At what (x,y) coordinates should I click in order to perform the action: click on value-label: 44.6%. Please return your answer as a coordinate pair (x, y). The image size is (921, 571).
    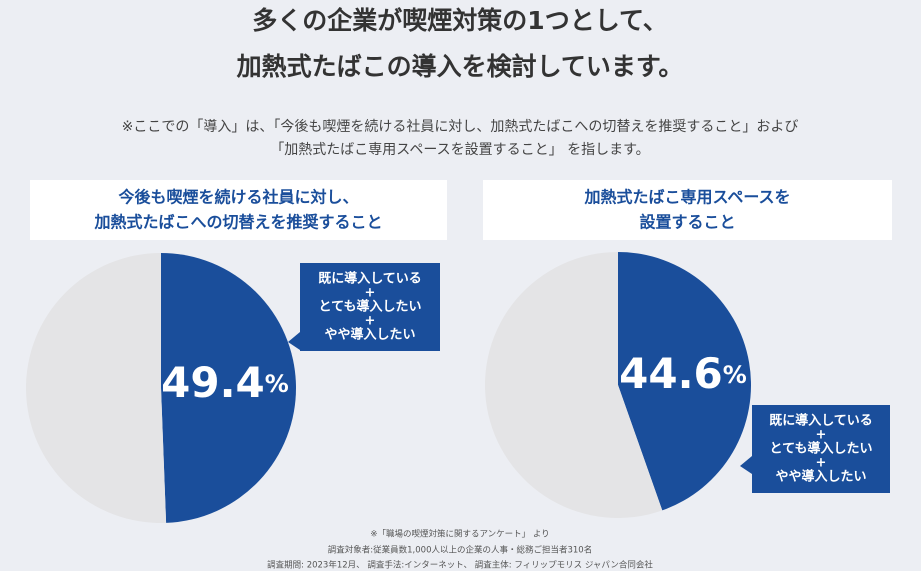
    Looking at the image, I should click on (683, 373).